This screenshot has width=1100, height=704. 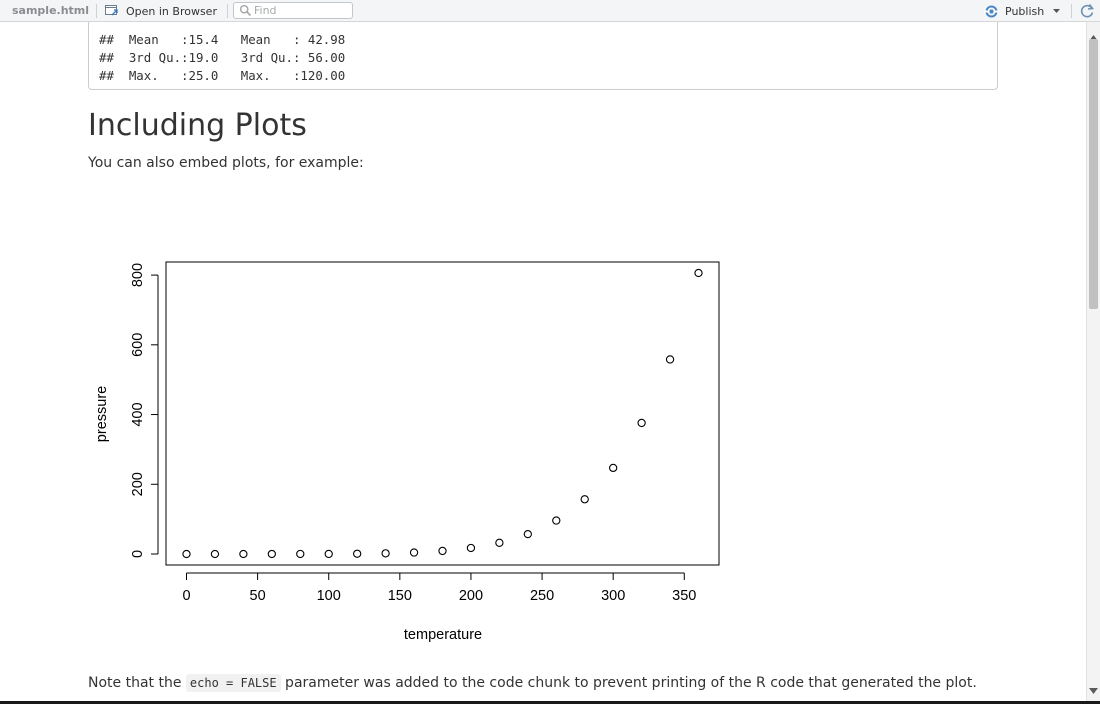 I want to click on x-tick-label: 200, so click(x=471, y=596).